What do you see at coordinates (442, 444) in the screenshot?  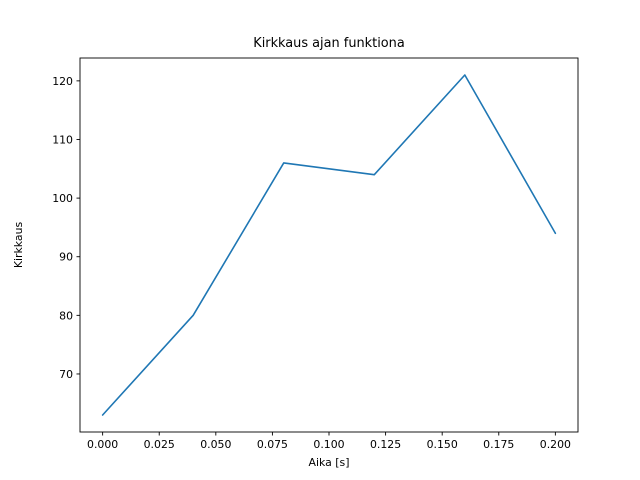 I see `x-tick-label: 0.150` at bounding box center [442, 444].